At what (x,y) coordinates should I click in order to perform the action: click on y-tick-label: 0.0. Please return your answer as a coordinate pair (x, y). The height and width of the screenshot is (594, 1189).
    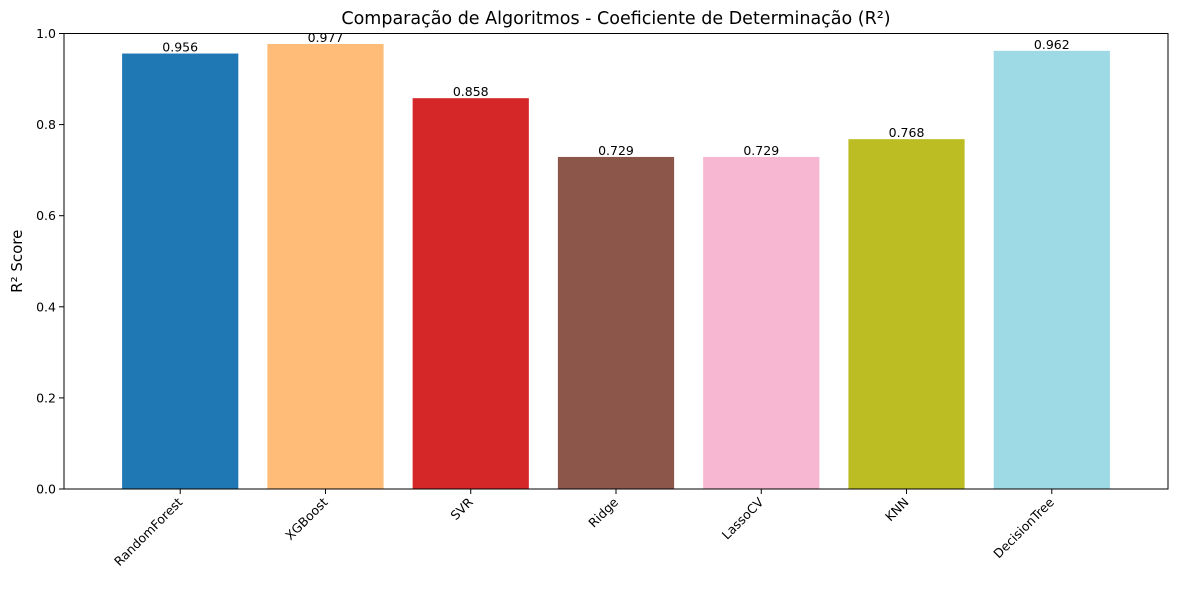
    Looking at the image, I should click on (46, 489).